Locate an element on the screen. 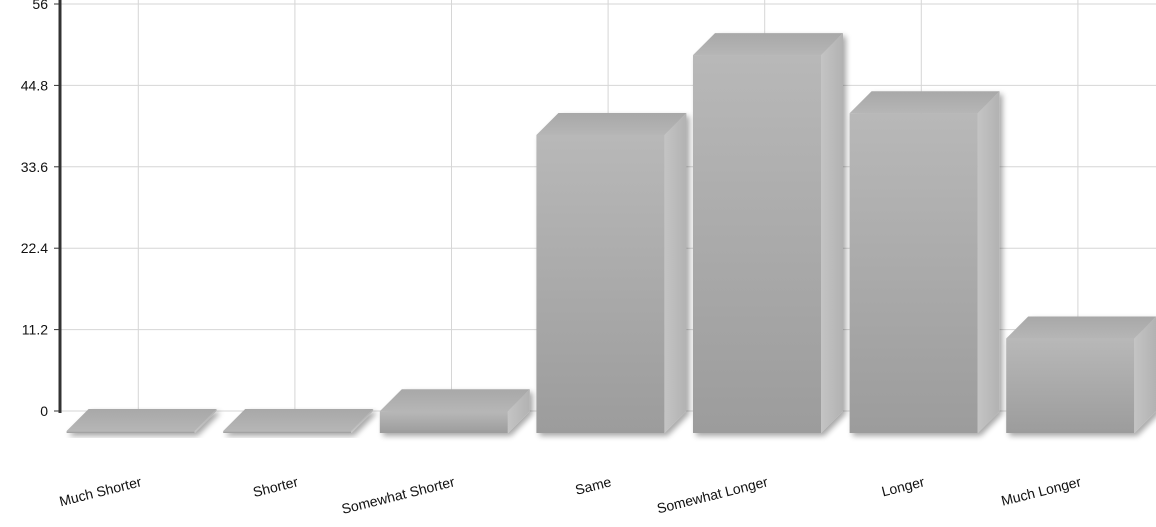 This screenshot has height=527, width=1156. y-tick-label: 11.2 is located at coordinates (35, 330).